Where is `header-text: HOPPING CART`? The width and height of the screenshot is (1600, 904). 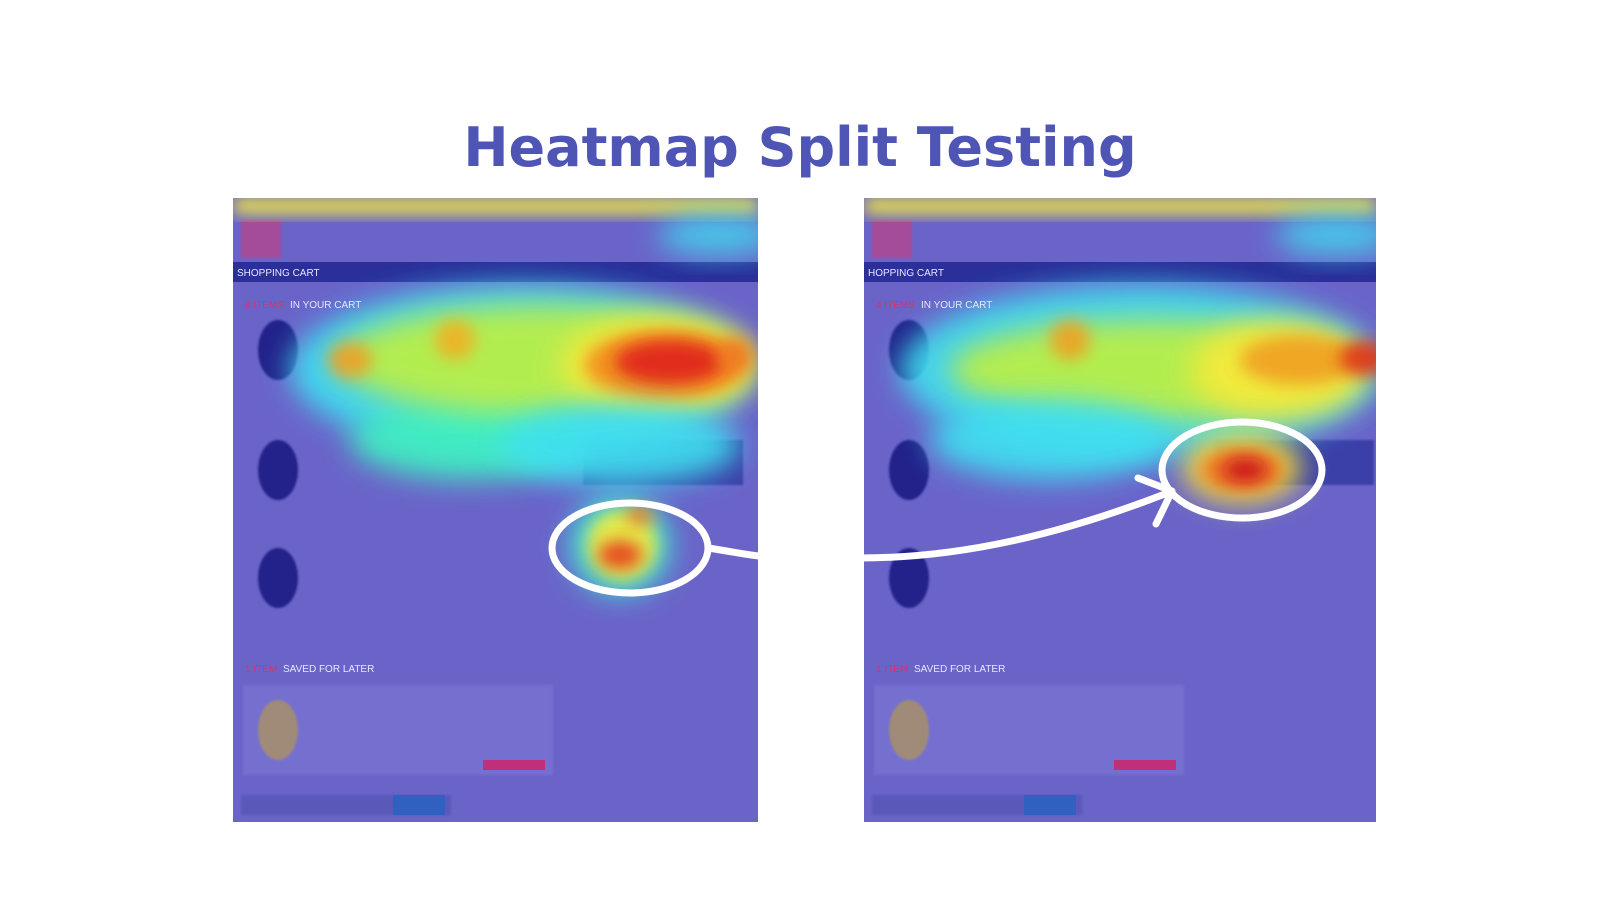 header-text: HOPPING CART is located at coordinates (906, 273).